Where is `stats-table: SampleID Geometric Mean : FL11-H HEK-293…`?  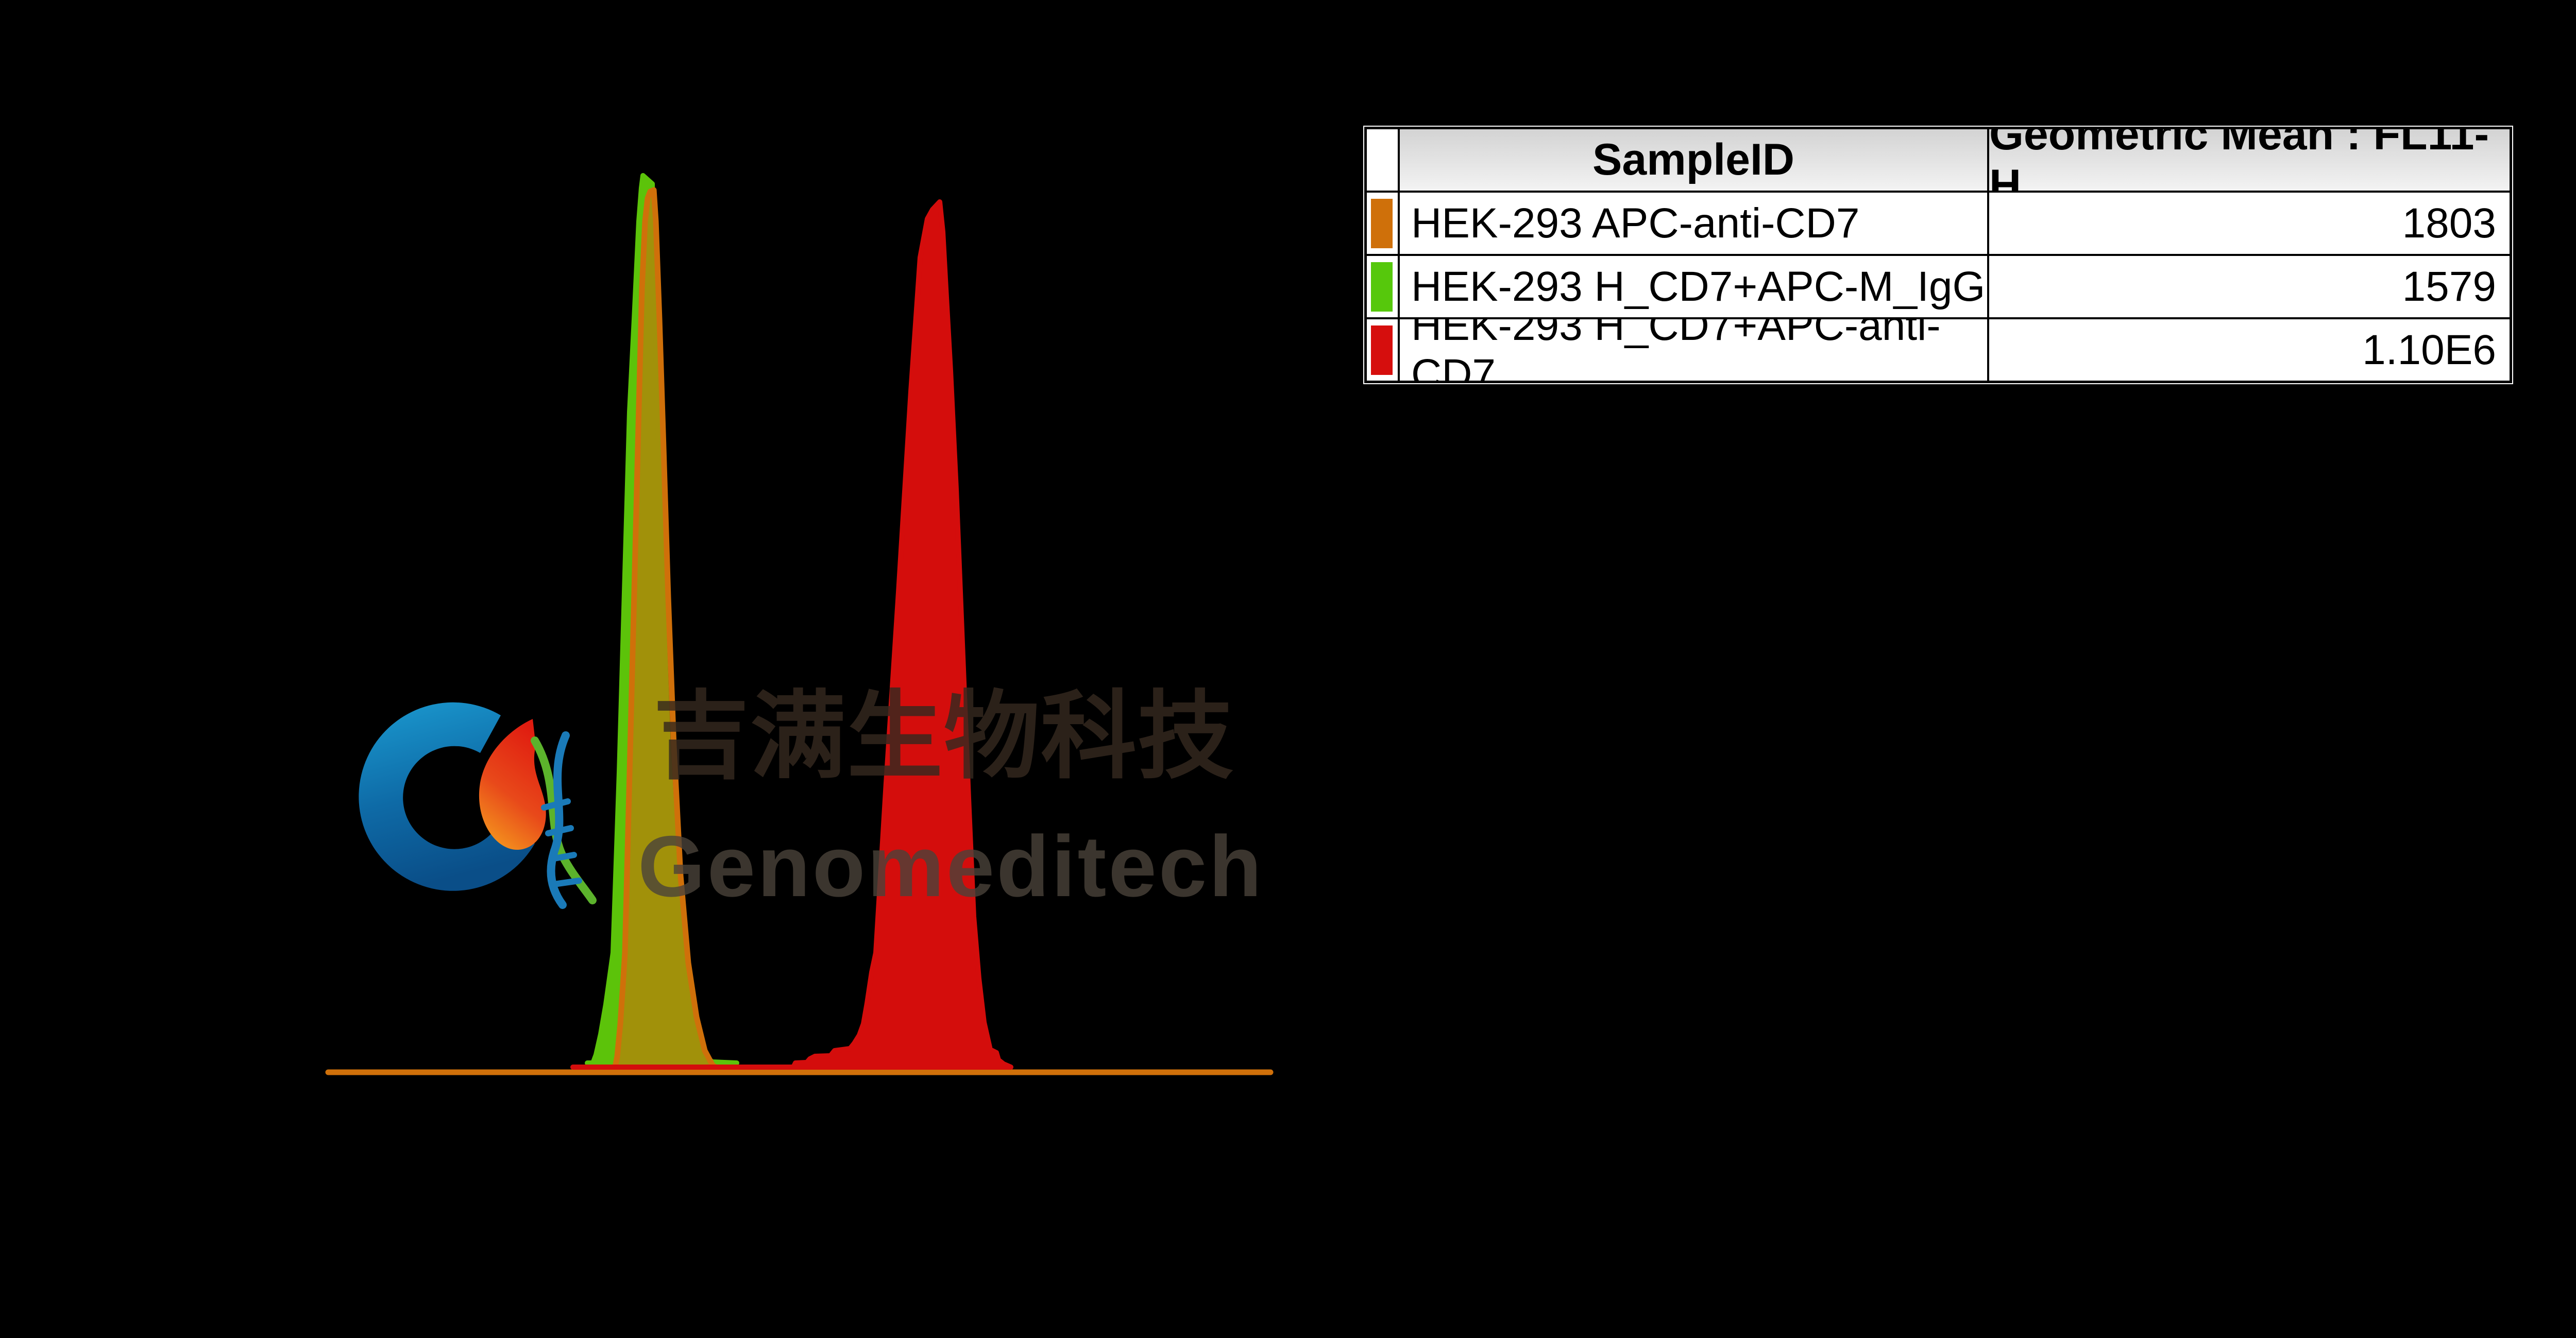 stats-table: SampleID Geometric Mean : FL11-H HEK-293… is located at coordinates (1938, 255).